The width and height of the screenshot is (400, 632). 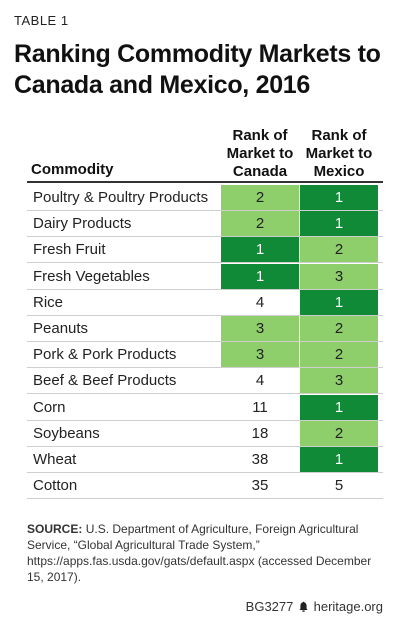 I want to click on commodity-name: Peanuts, so click(x=61, y=328).